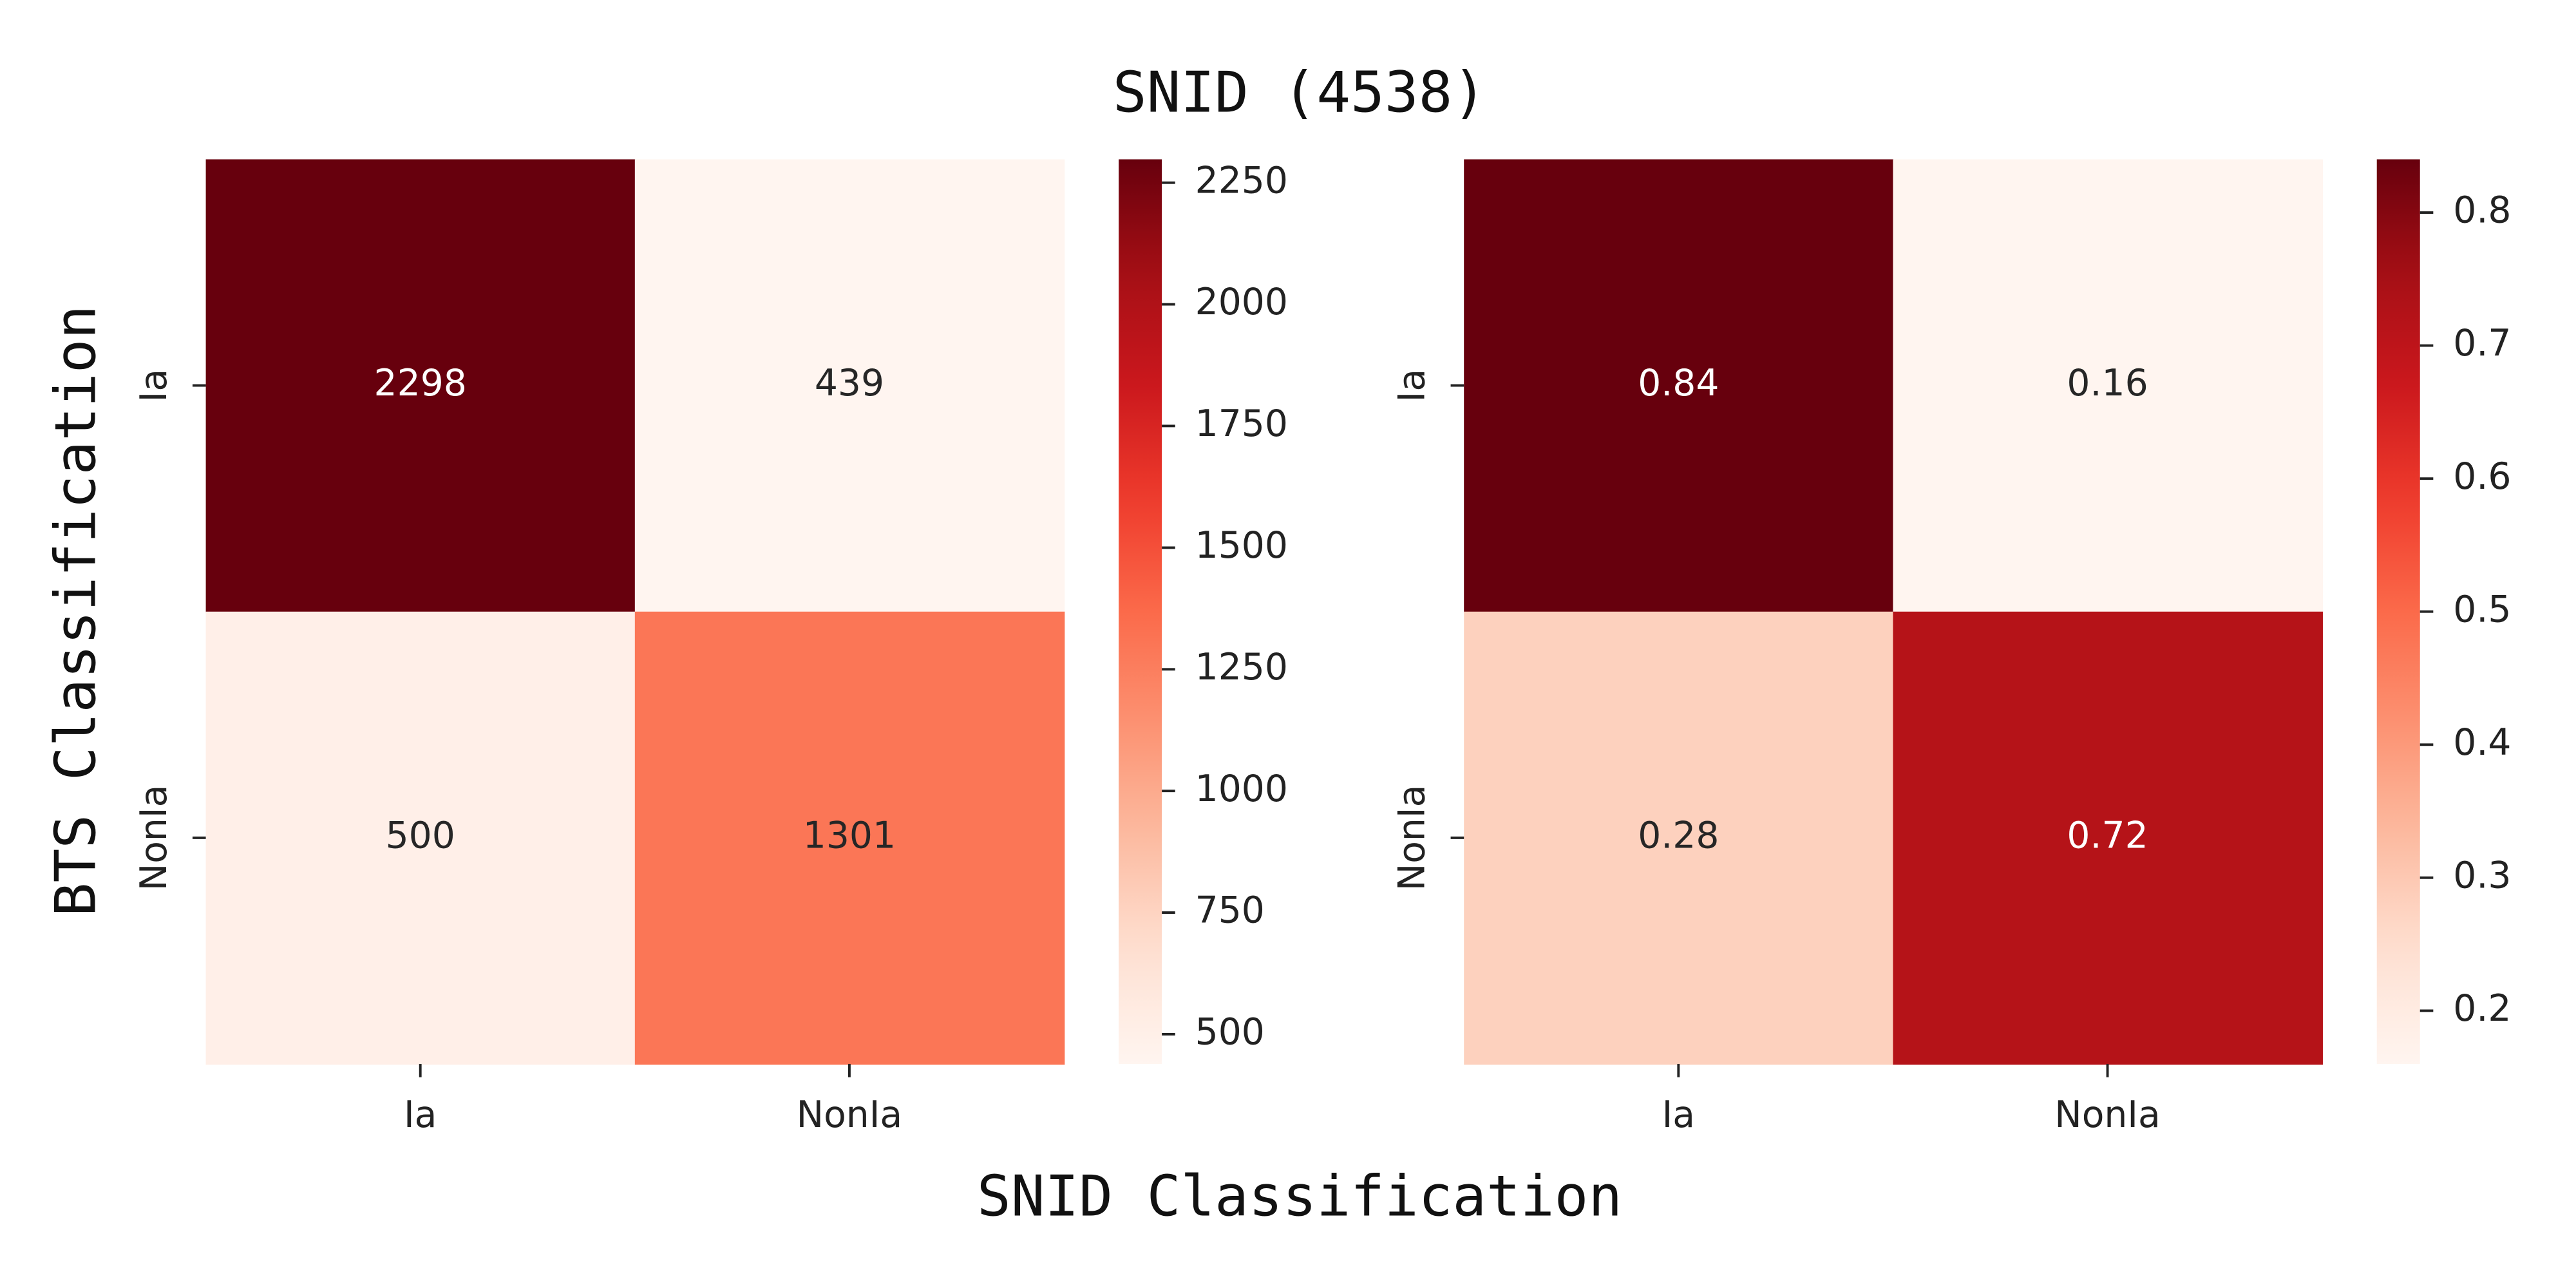  Describe the element at coordinates (1241, 302) in the screenshot. I see `colorbar-tick-label: 2000` at that location.